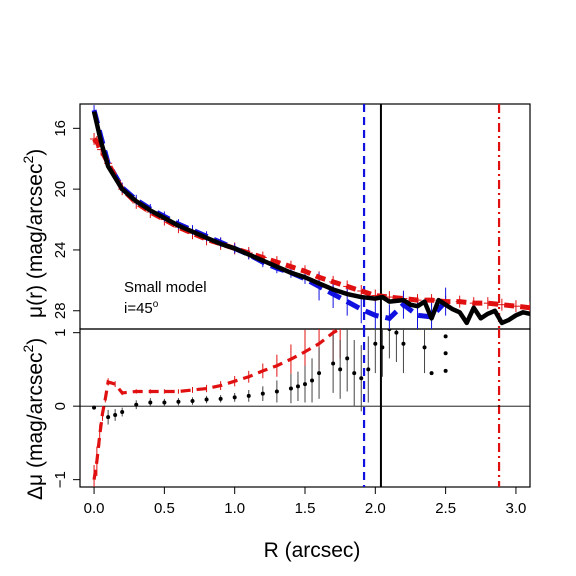 The width and height of the screenshot is (576, 576). Describe the element at coordinates (60, 406) in the screenshot. I see `bottom-y-tick-label: 0` at that location.